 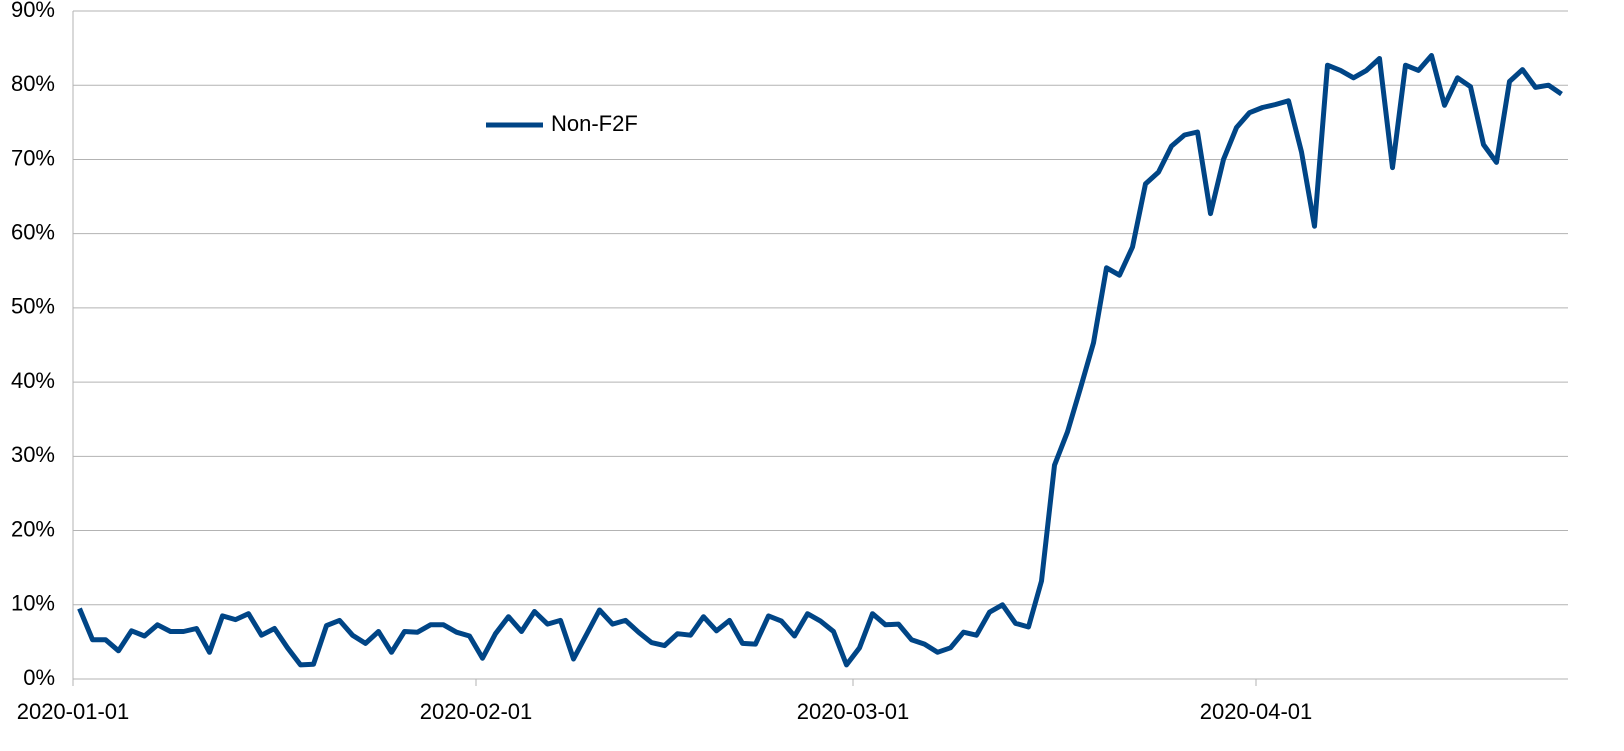 What do you see at coordinates (476, 711) in the screenshot?
I see `x-tick-label: 2020-02-01` at bounding box center [476, 711].